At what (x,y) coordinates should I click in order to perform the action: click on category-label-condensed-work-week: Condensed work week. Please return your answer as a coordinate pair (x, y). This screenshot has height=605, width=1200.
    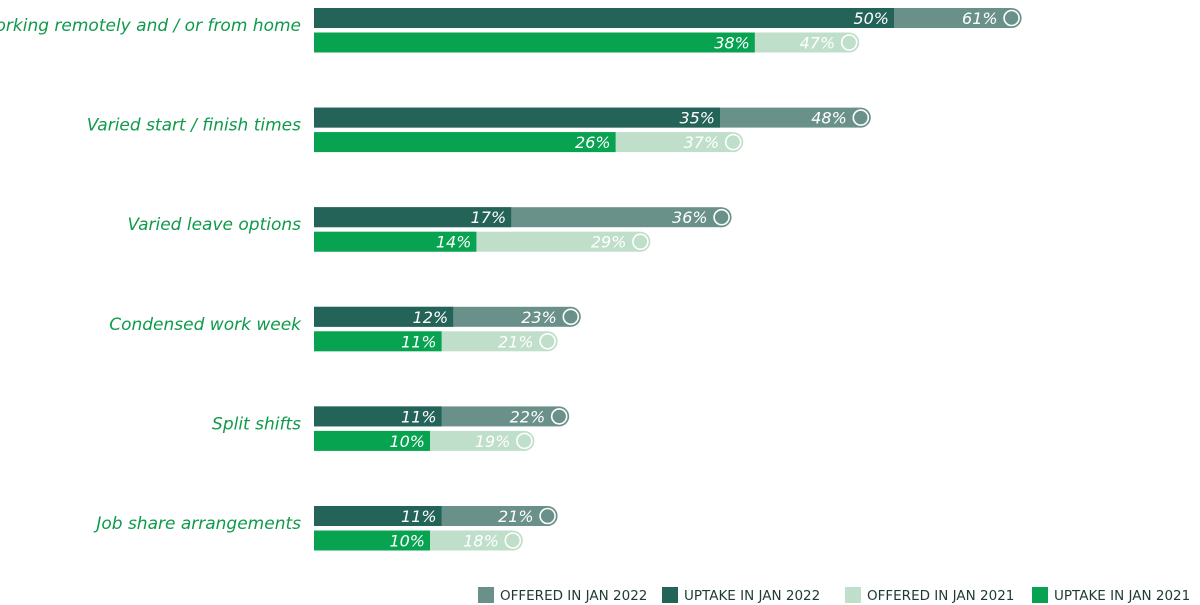
    Looking at the image, I should click on (205, 325).